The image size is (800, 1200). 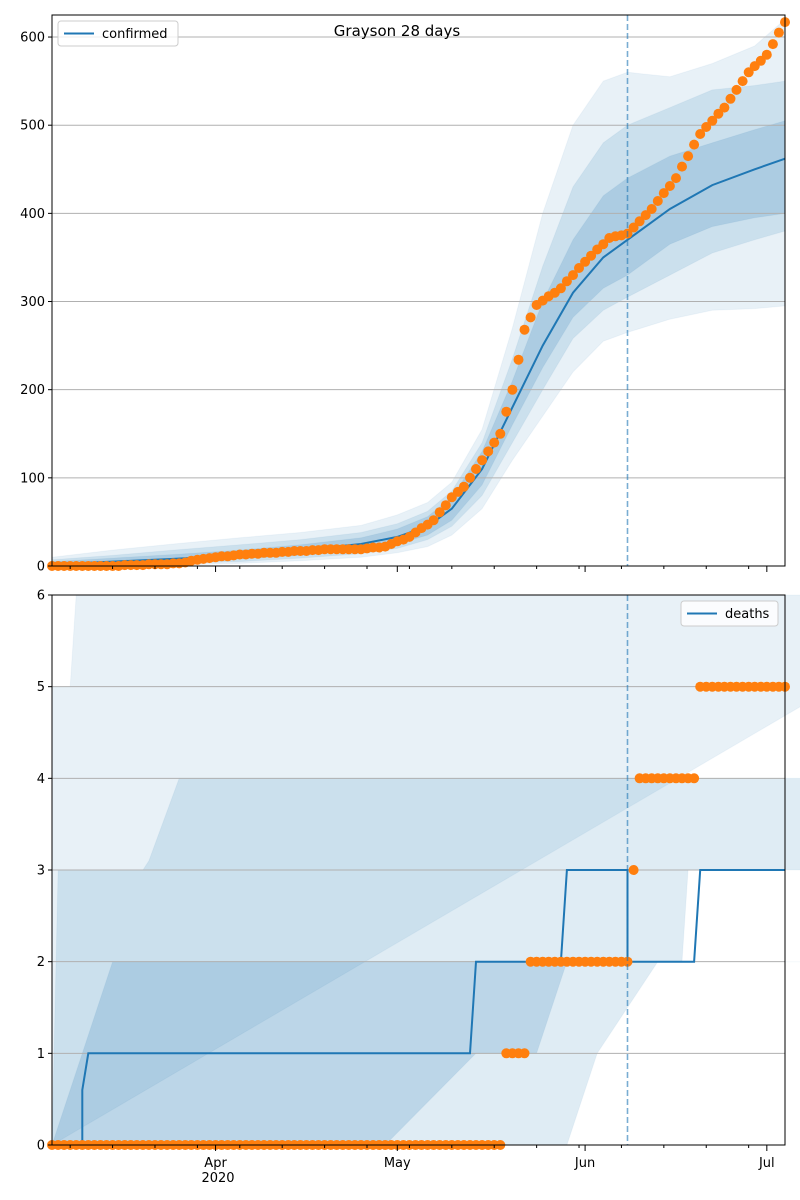 I want to click on y-tick-label: 600, so click(x=32, y=38).